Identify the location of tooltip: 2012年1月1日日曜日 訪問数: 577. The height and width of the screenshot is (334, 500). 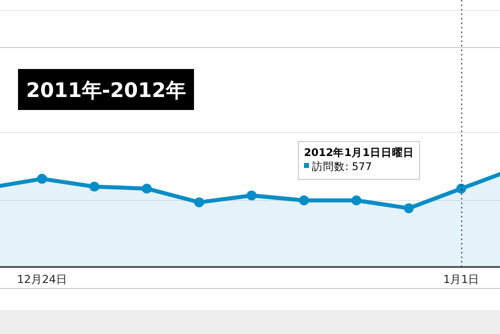
(359, 160).